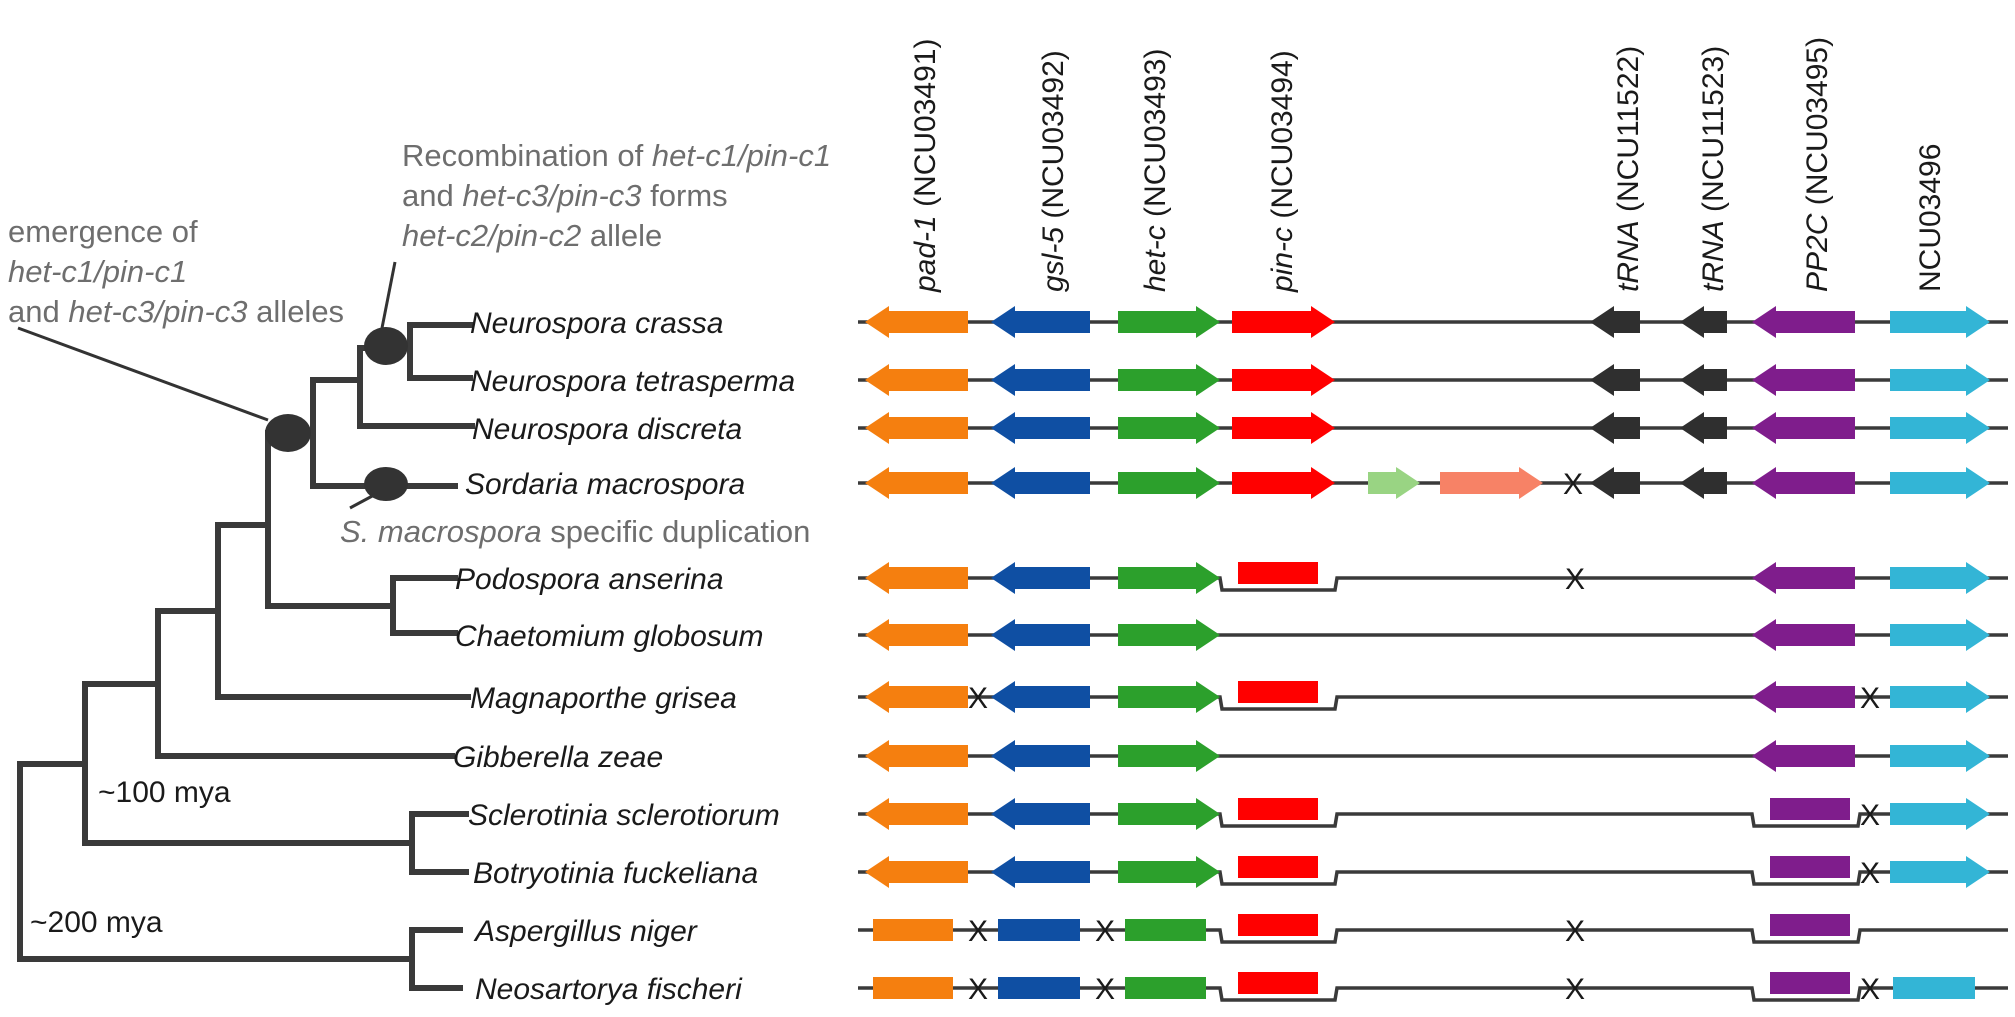 This screenshot has width=2015, height=1017. Describe the element at coordinates (288, 433) in the screenshot. I see `event-node-emergence` at that location.